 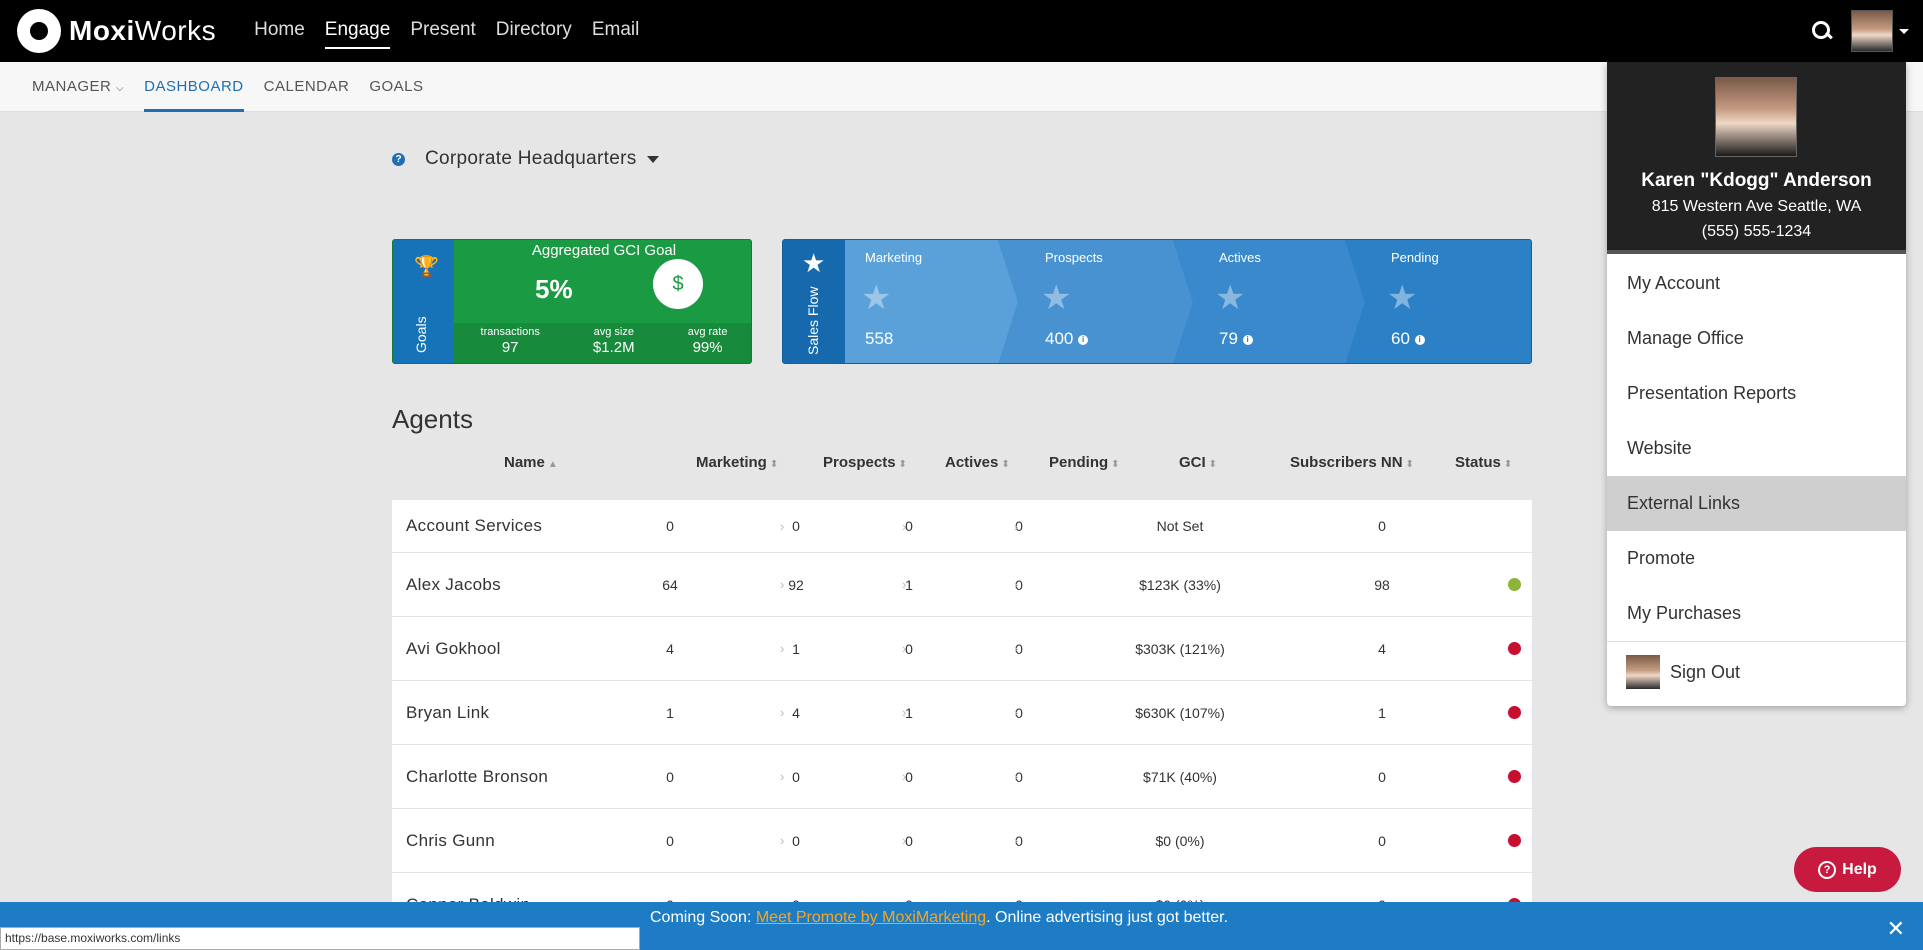 What do you see at coordinates (78, 86) in the screenshot?
I see `subnav-manager: MANAGER ⌵` at bounding box center [78, 86].